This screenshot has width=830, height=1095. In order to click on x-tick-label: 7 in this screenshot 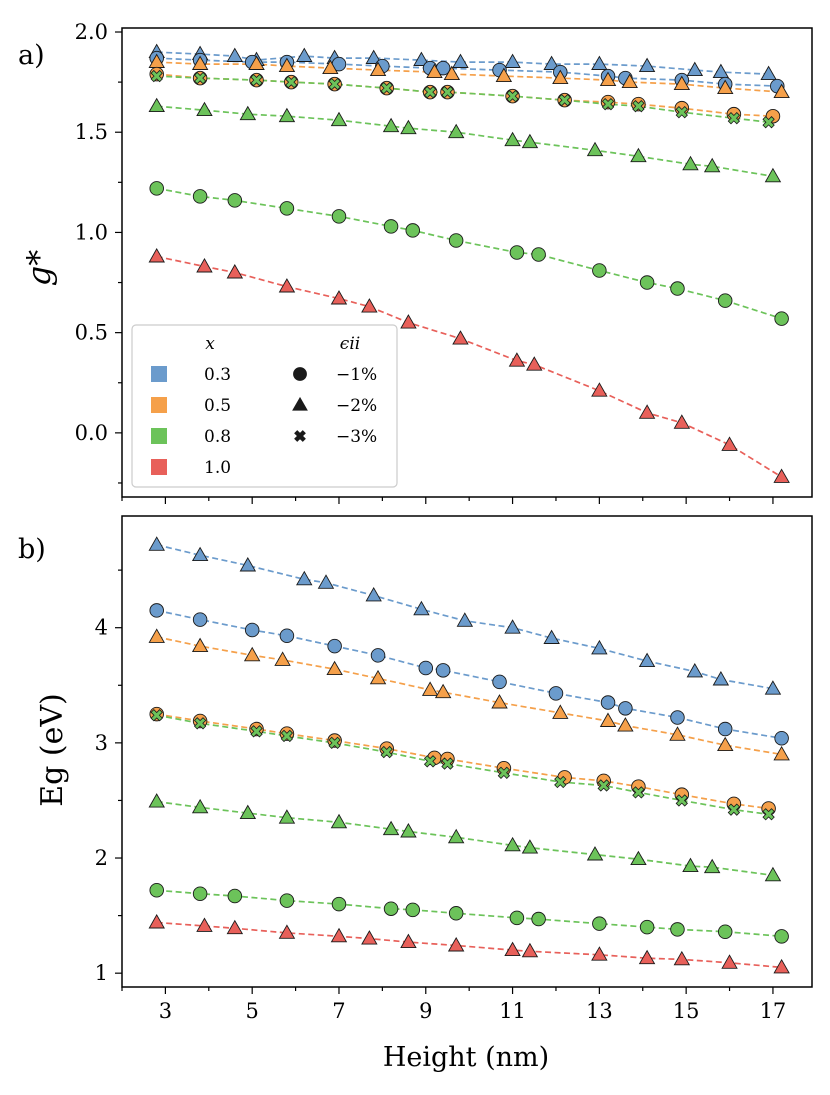, I will do `click(338, 1011)`.